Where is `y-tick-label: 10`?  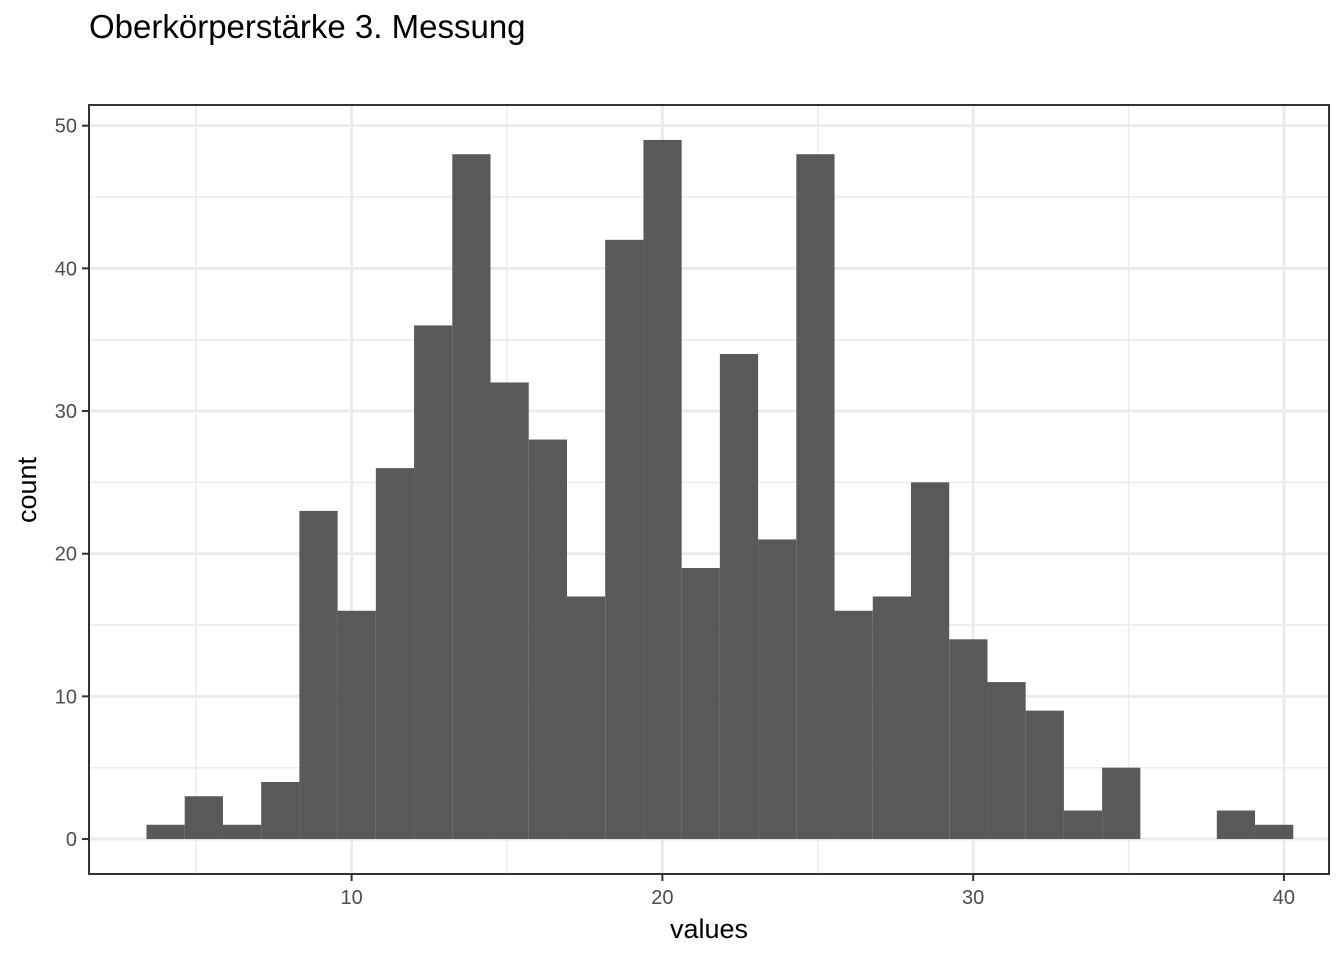 y-tick-label: 10 is located at coordinates (66, 697).